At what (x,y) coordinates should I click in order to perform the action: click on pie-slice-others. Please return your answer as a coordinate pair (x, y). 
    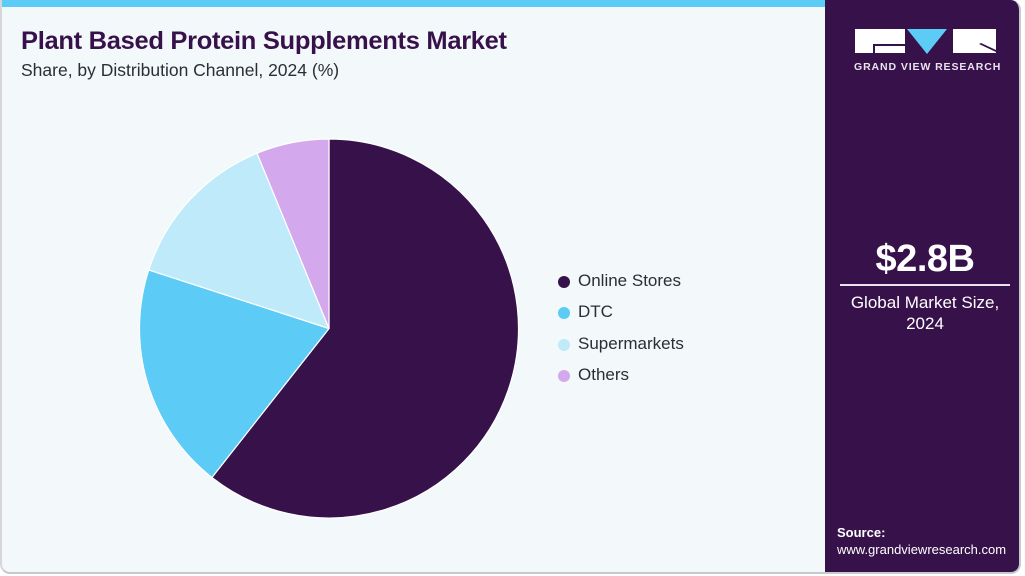
    Looking at the image, I should click on (293, 234).